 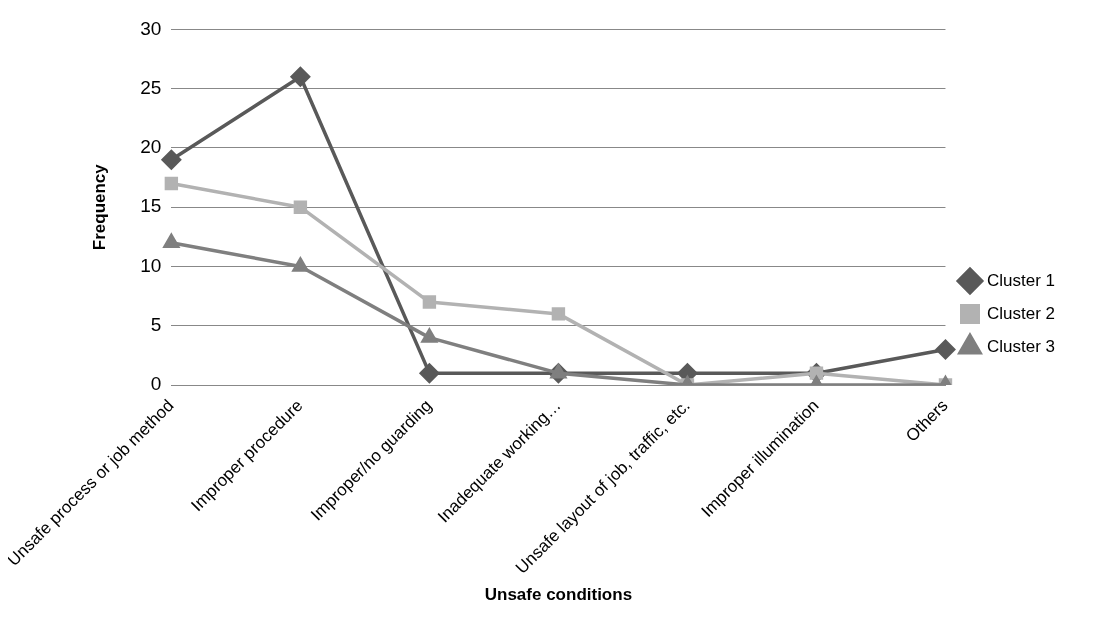 What do you see at coordinates (1021, 280) in the screenshot?
I see `legend-label: Cluster 1` at bounding box center [1021, 280].